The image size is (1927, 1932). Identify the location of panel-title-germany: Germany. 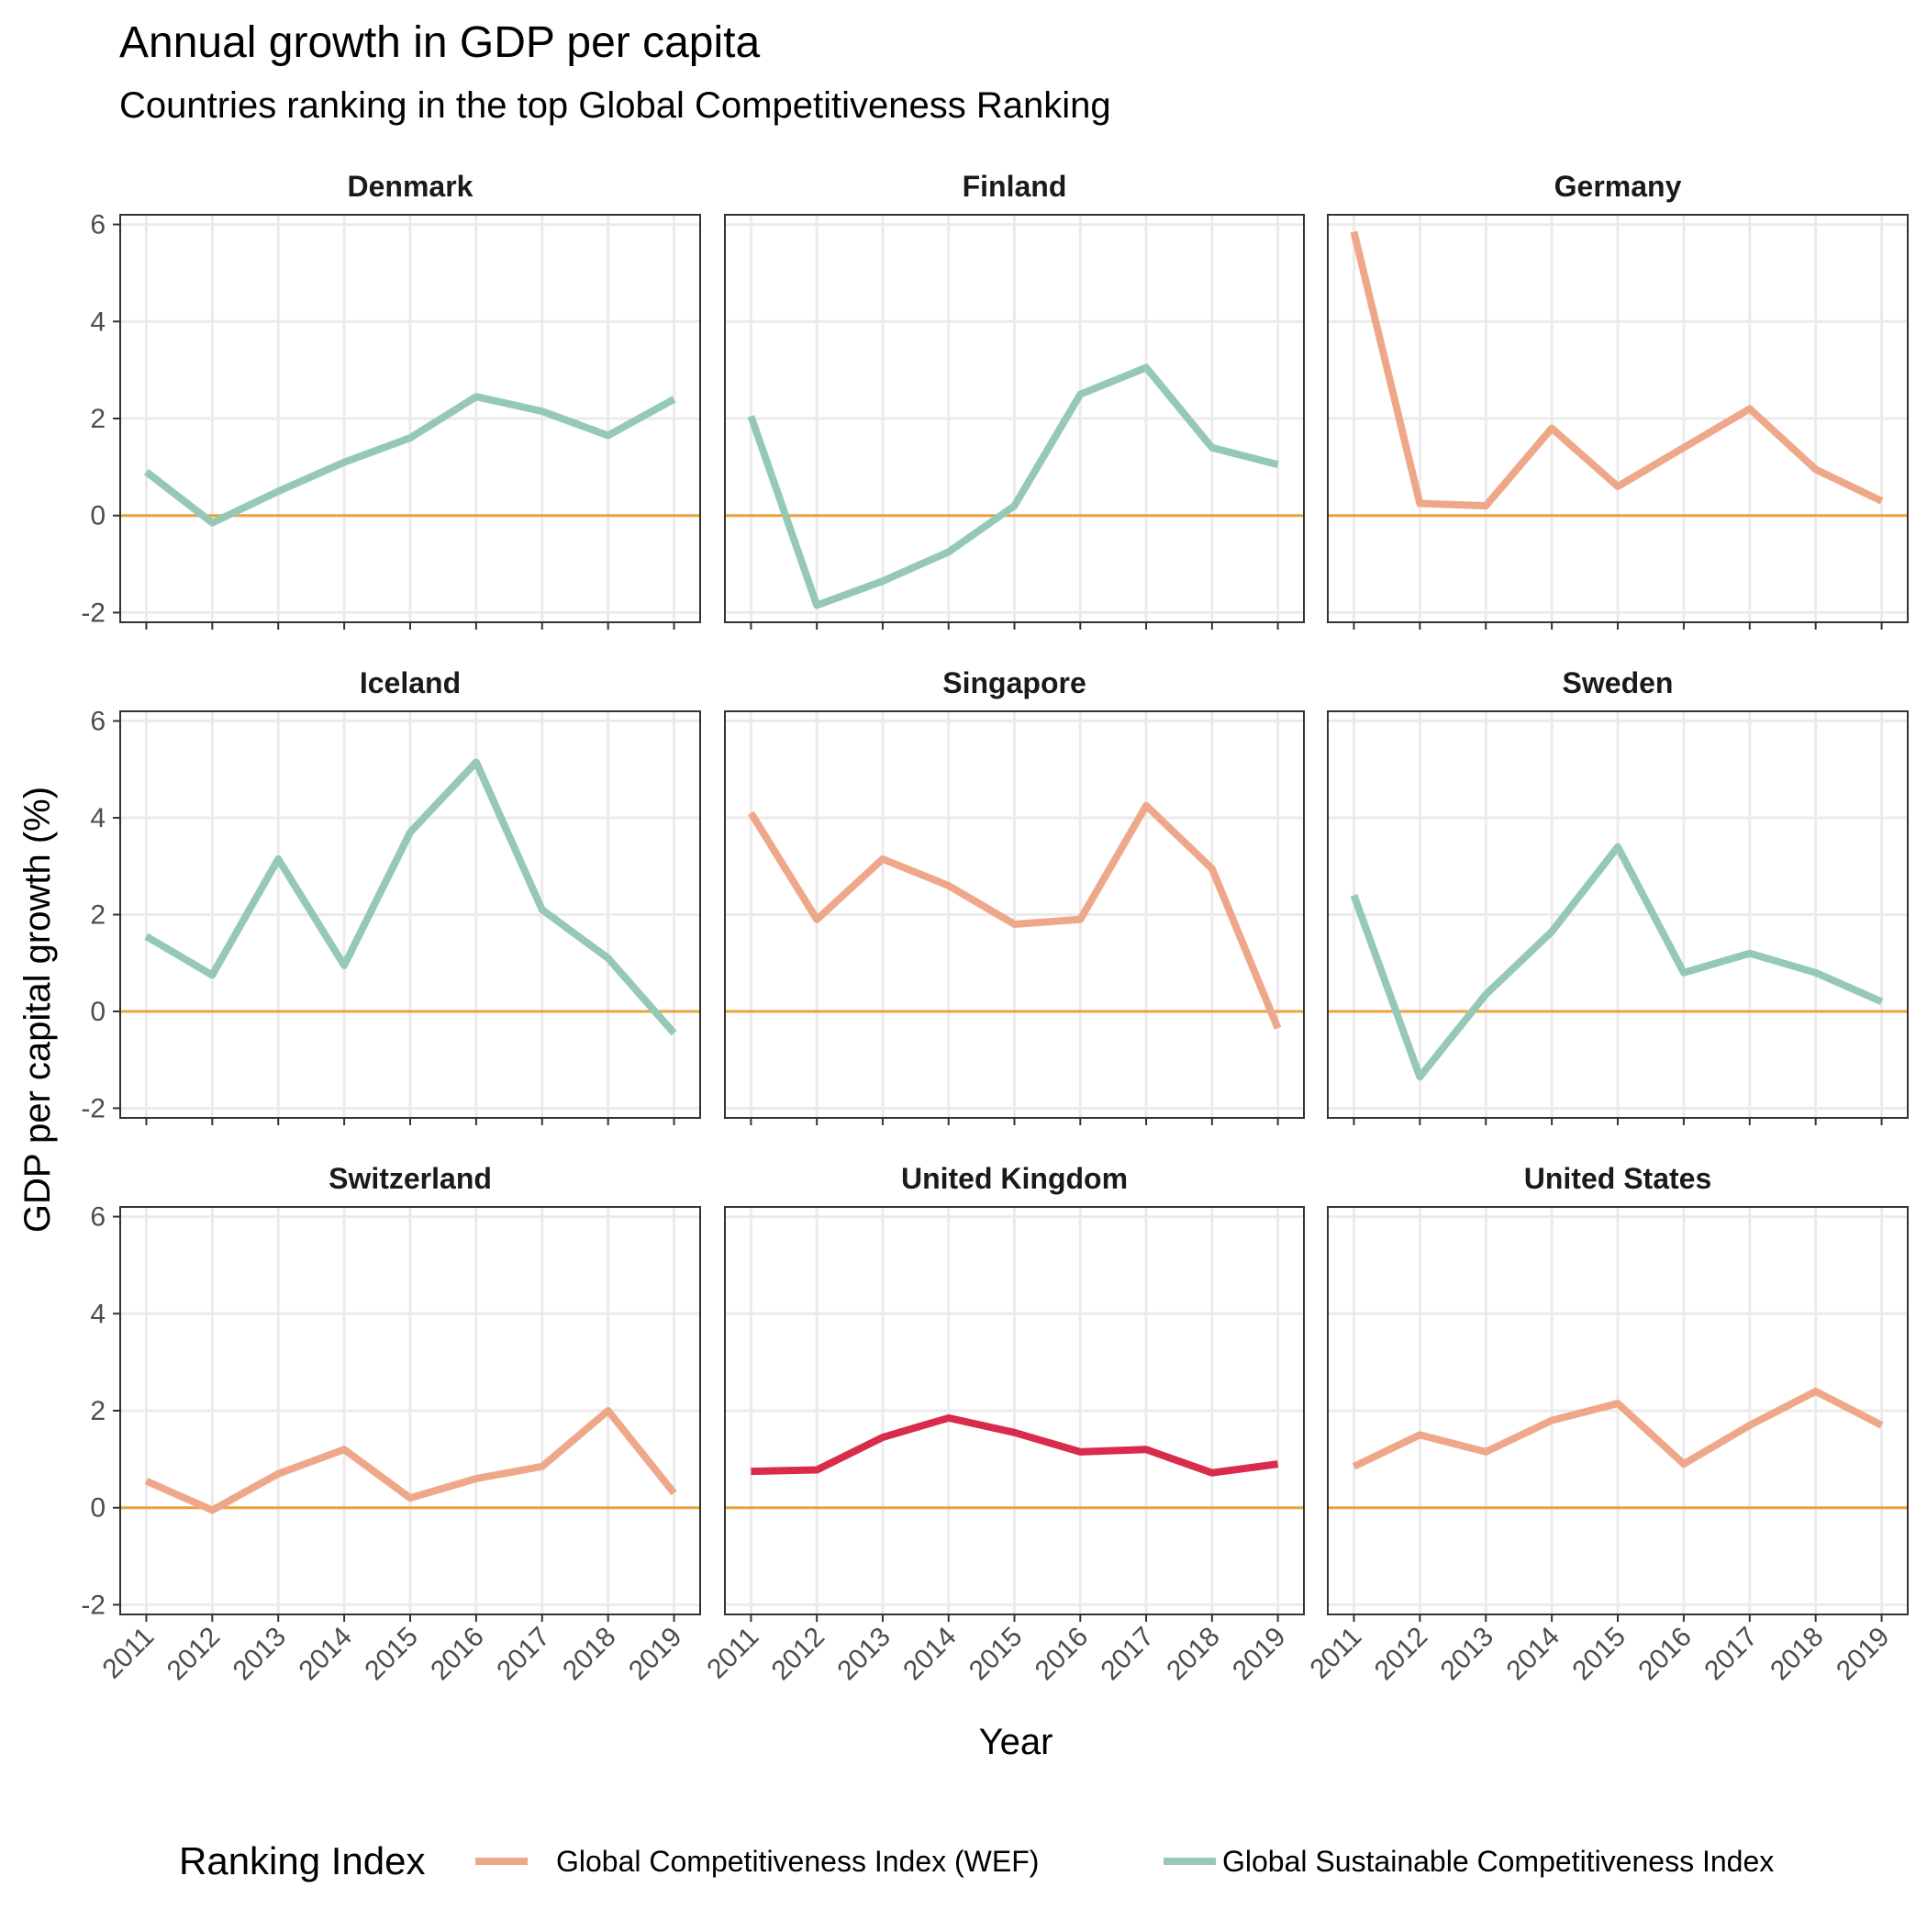
(1618, 186).